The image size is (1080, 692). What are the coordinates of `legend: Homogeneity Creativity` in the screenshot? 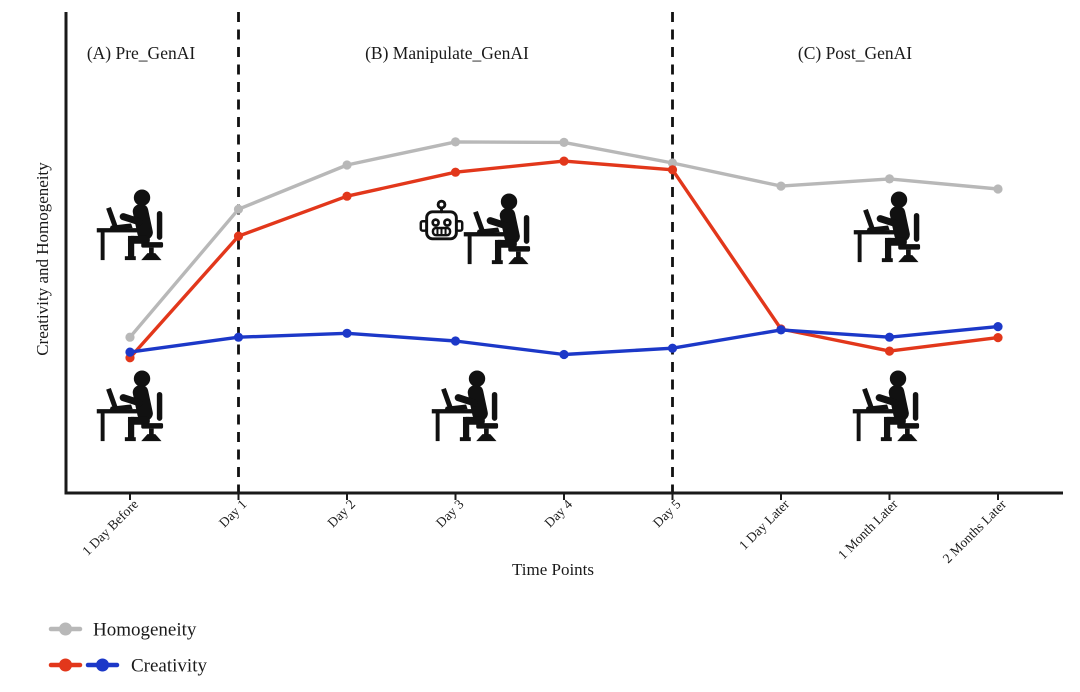 It's located at (127, 648).